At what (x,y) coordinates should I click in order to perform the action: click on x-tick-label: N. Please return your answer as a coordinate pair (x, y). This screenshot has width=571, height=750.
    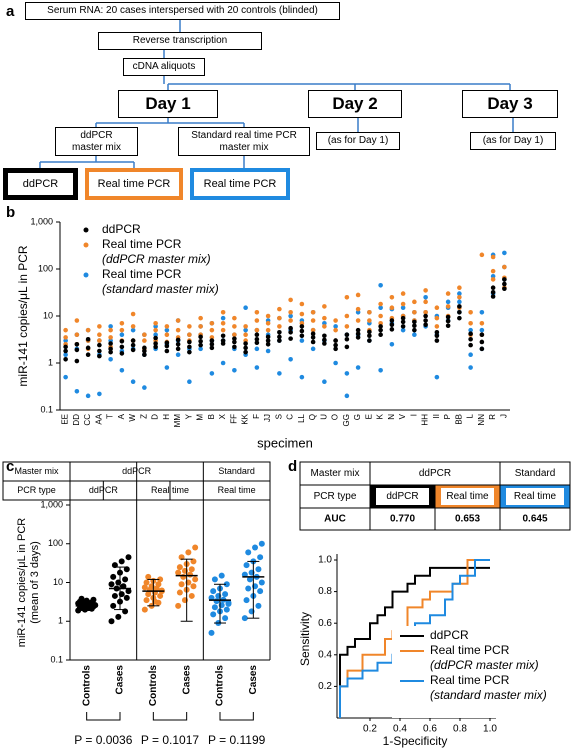
    Looking at the image, I should click on (391, 417).